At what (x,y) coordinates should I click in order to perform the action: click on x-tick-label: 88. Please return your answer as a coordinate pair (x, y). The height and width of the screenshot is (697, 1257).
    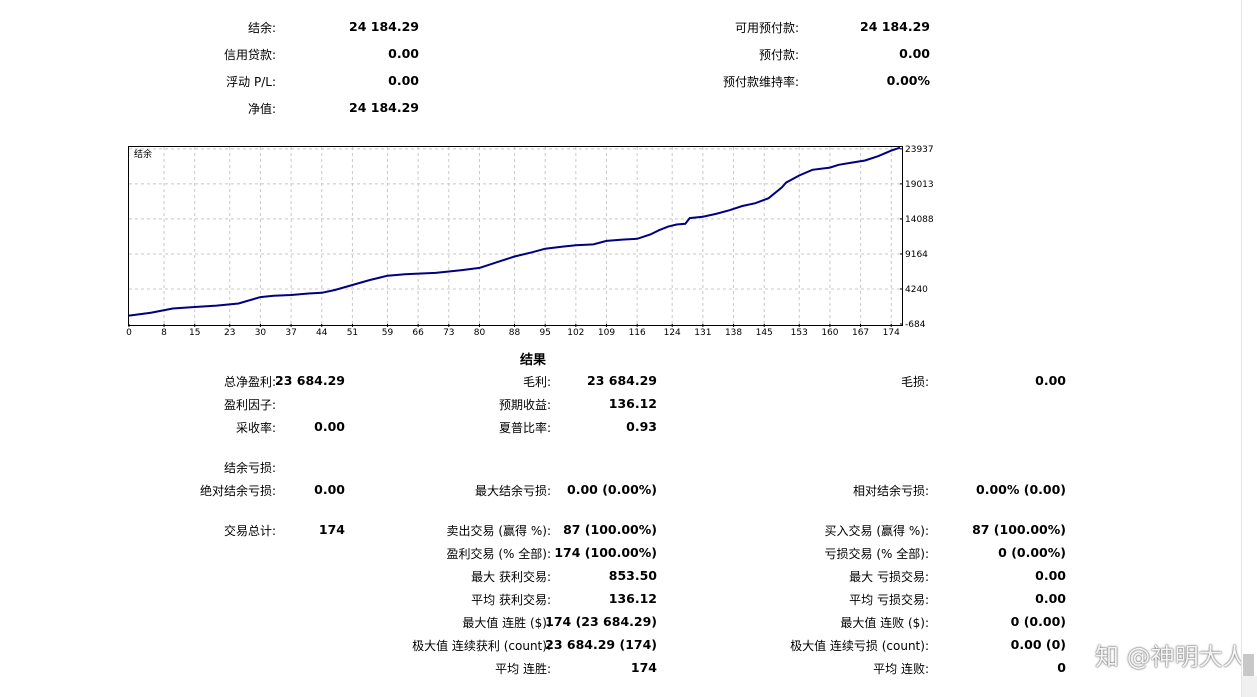
    Looking at the image, I should click on (515, 333).